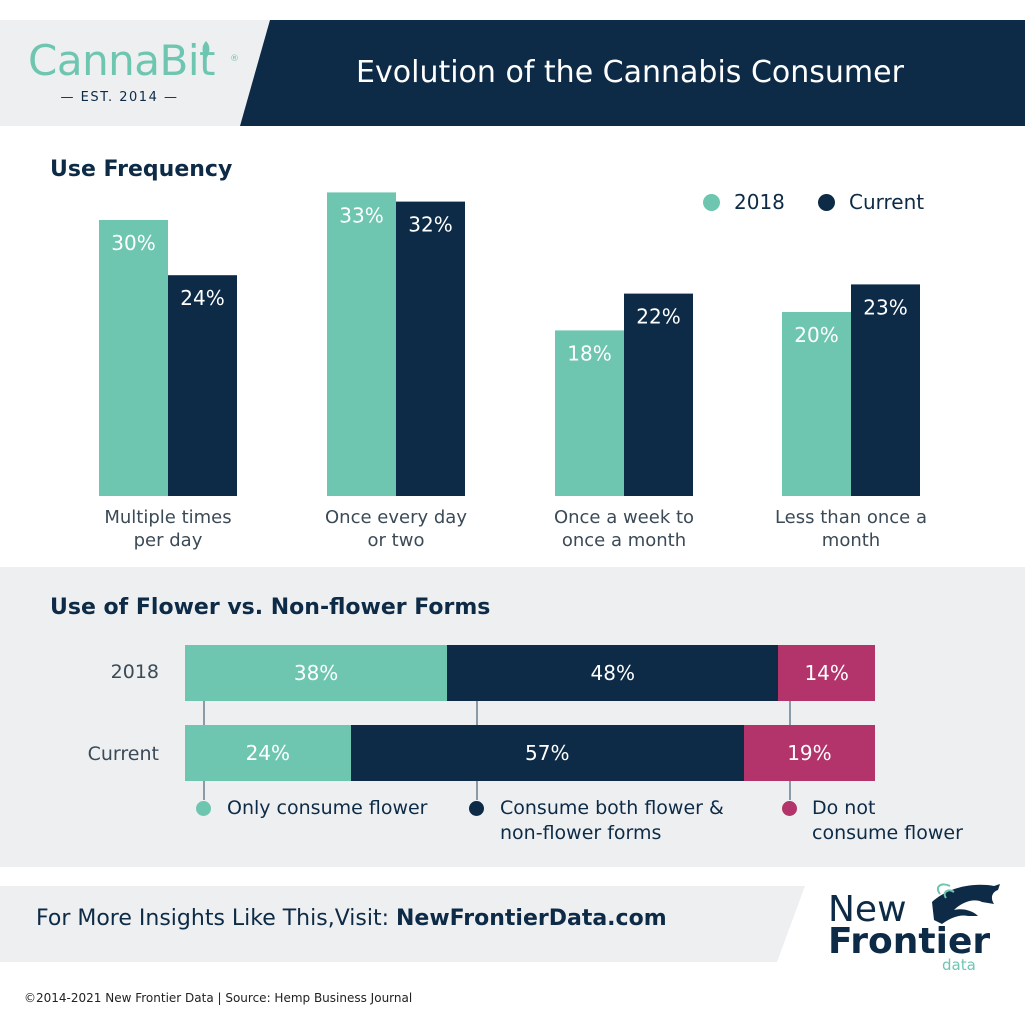  I want to click on page-title: Evolution of the Cannabis Consumer, so click(630, 72).